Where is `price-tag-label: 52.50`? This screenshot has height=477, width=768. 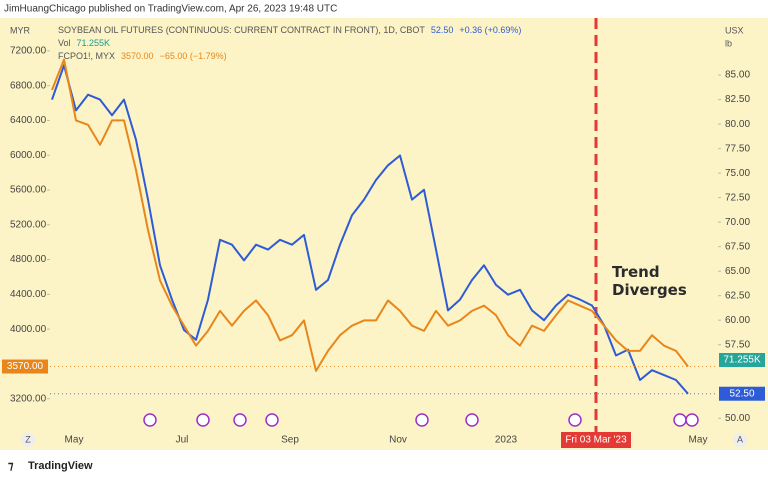
price-tag-label: 52.50 is located at coordinates (741, 393).